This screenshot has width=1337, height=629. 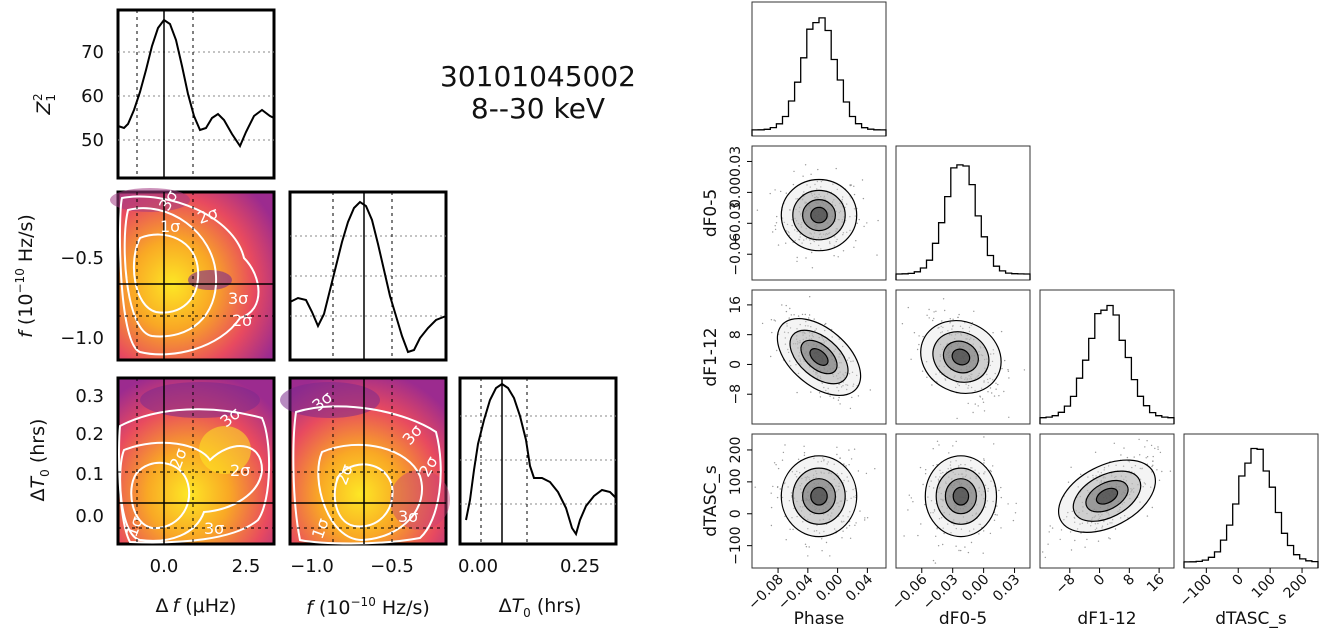 I want to click on x-tick-label: −8, so click(x=1066, y=585).